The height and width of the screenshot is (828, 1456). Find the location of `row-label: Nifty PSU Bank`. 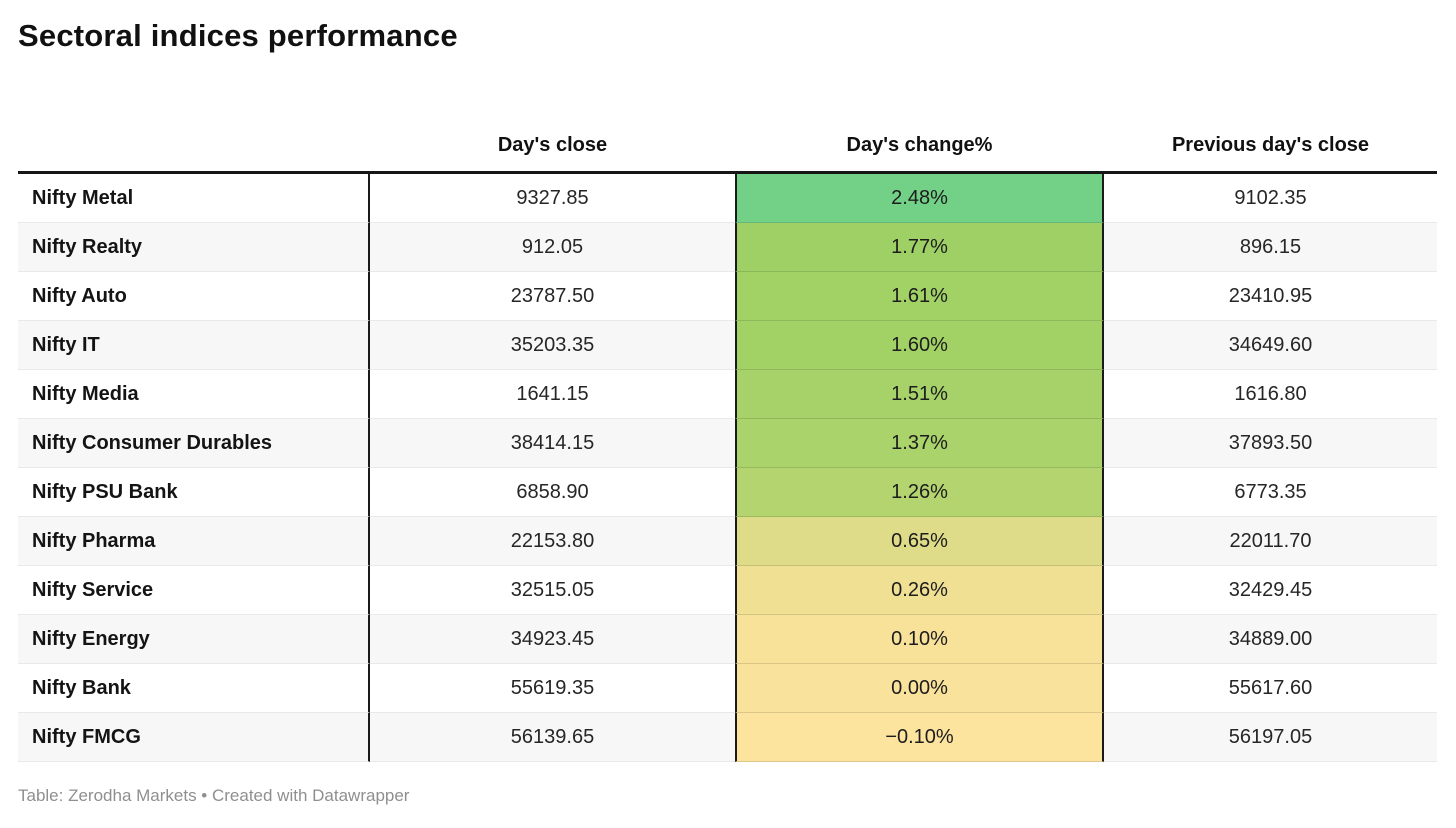

row-label: Nifty PSU Bank is located at coordinates (194, 492).